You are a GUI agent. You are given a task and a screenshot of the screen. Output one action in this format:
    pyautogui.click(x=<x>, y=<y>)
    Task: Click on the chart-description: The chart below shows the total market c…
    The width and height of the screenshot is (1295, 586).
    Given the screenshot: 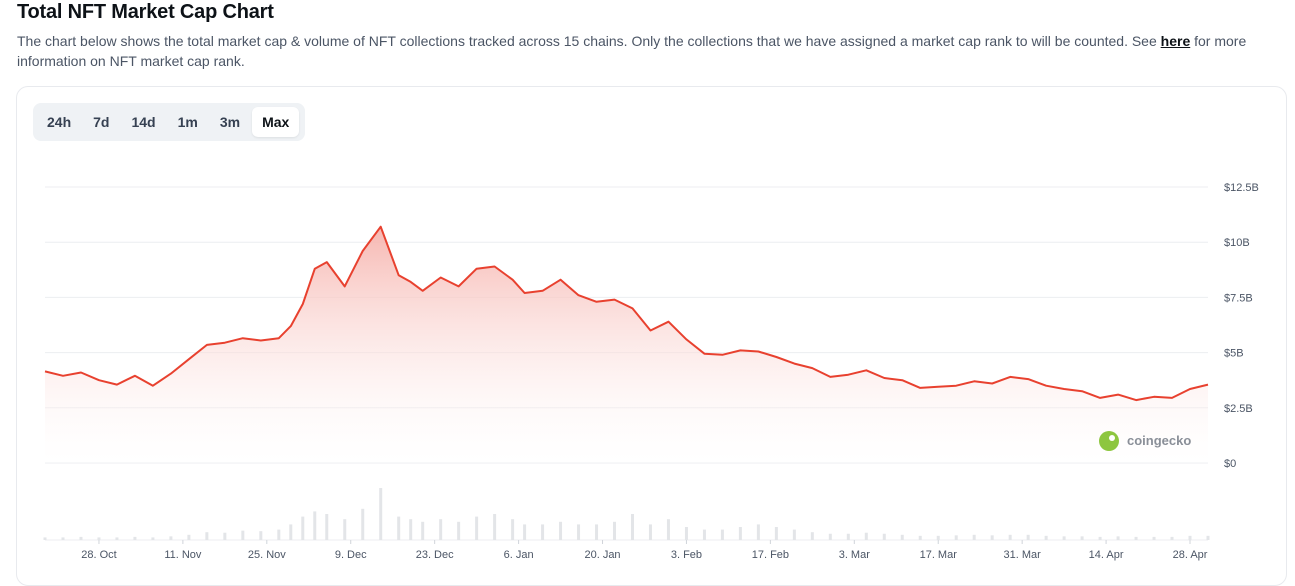 What is the action you would take?
    pyautogui.click(x=644, y=51)
    